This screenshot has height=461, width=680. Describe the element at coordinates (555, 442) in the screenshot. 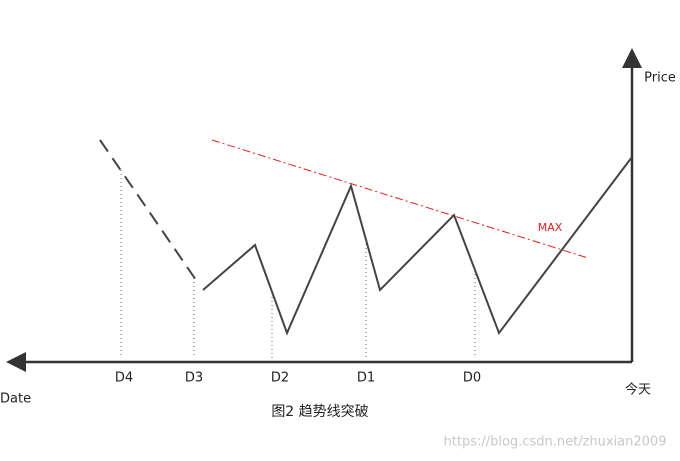

I see `watermark: https://blog.csdn.net/zhuxian2009` at that location.